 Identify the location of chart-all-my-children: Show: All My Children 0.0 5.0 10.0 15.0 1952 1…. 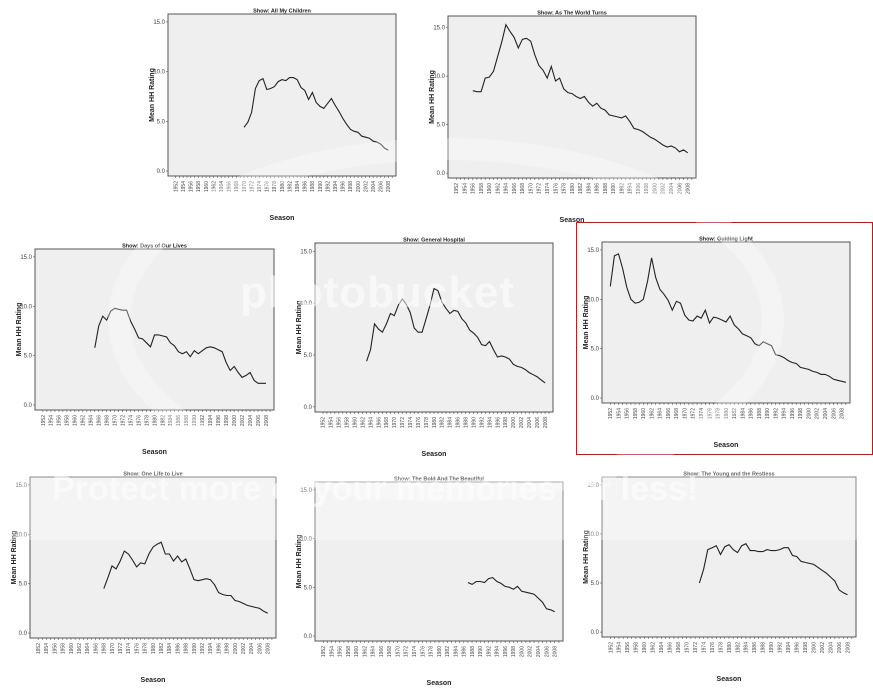
(274, 115).